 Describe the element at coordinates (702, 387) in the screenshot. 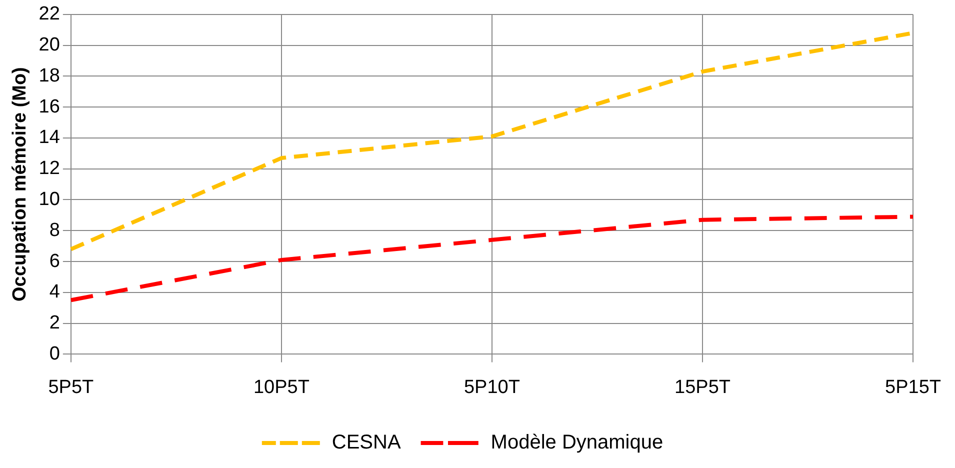

I see `x-tick-label: 15P5T` at that location.